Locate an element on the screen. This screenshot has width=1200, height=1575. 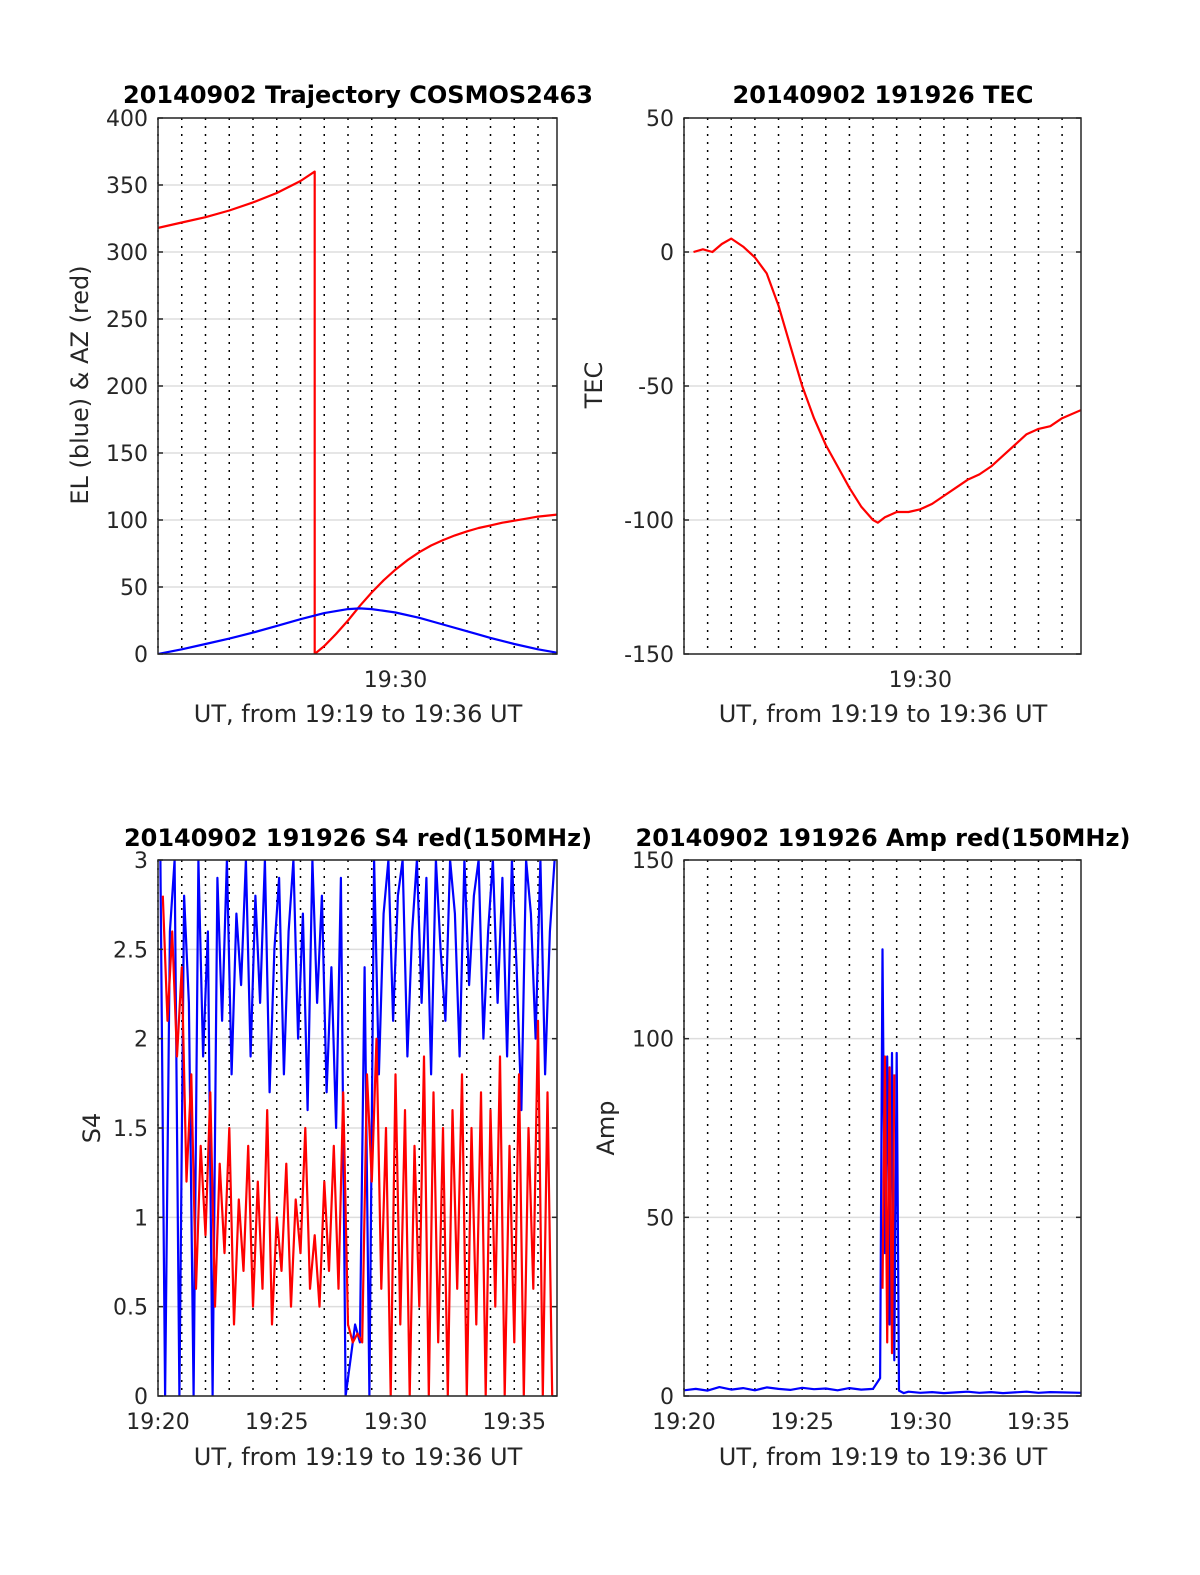
y-tick-label: -100 is located at coordinates (649, 521).